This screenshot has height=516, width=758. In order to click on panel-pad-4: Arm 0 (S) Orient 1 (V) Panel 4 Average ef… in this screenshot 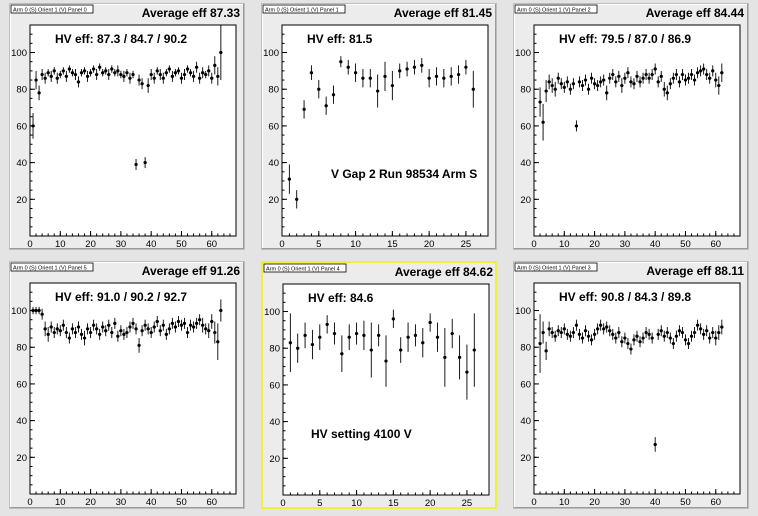, I will do `click(379, 385)`.